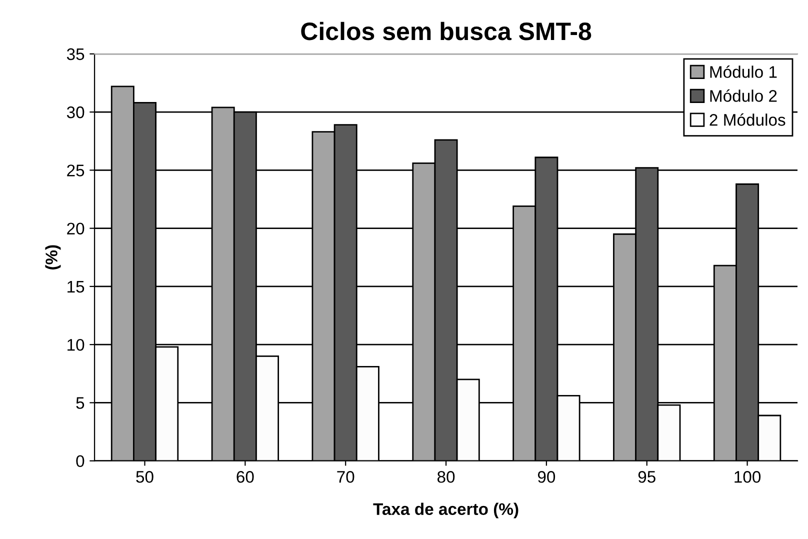 The width and height of the screenshot is (808, 539). Describe the element at coordinates (75, 228) in the screenshot. I see `y-tick-label: 20` at that location.